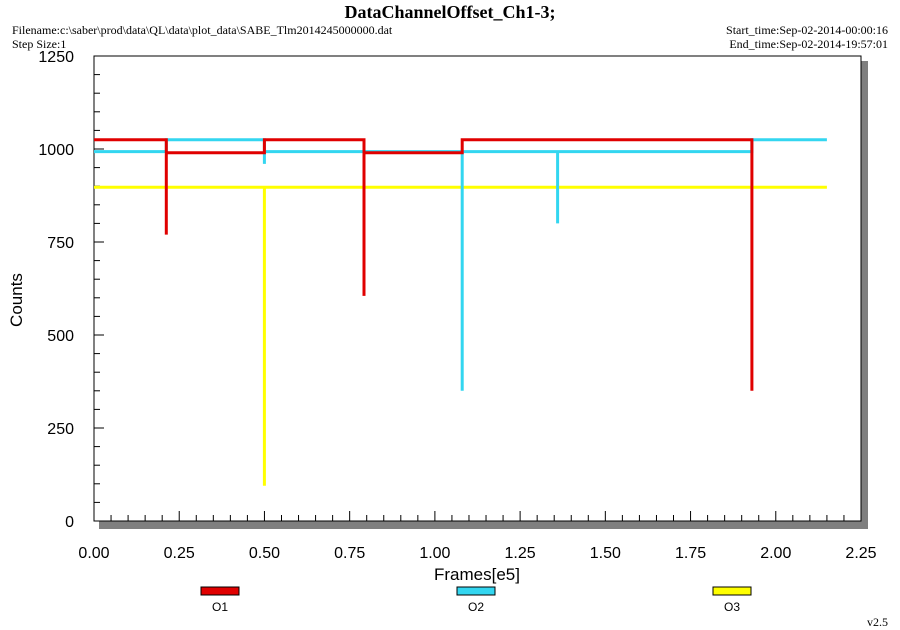  Describe the element at coordinates (264, 553) in the screenshot. I see `x-tick-label: 0.50` at that location.